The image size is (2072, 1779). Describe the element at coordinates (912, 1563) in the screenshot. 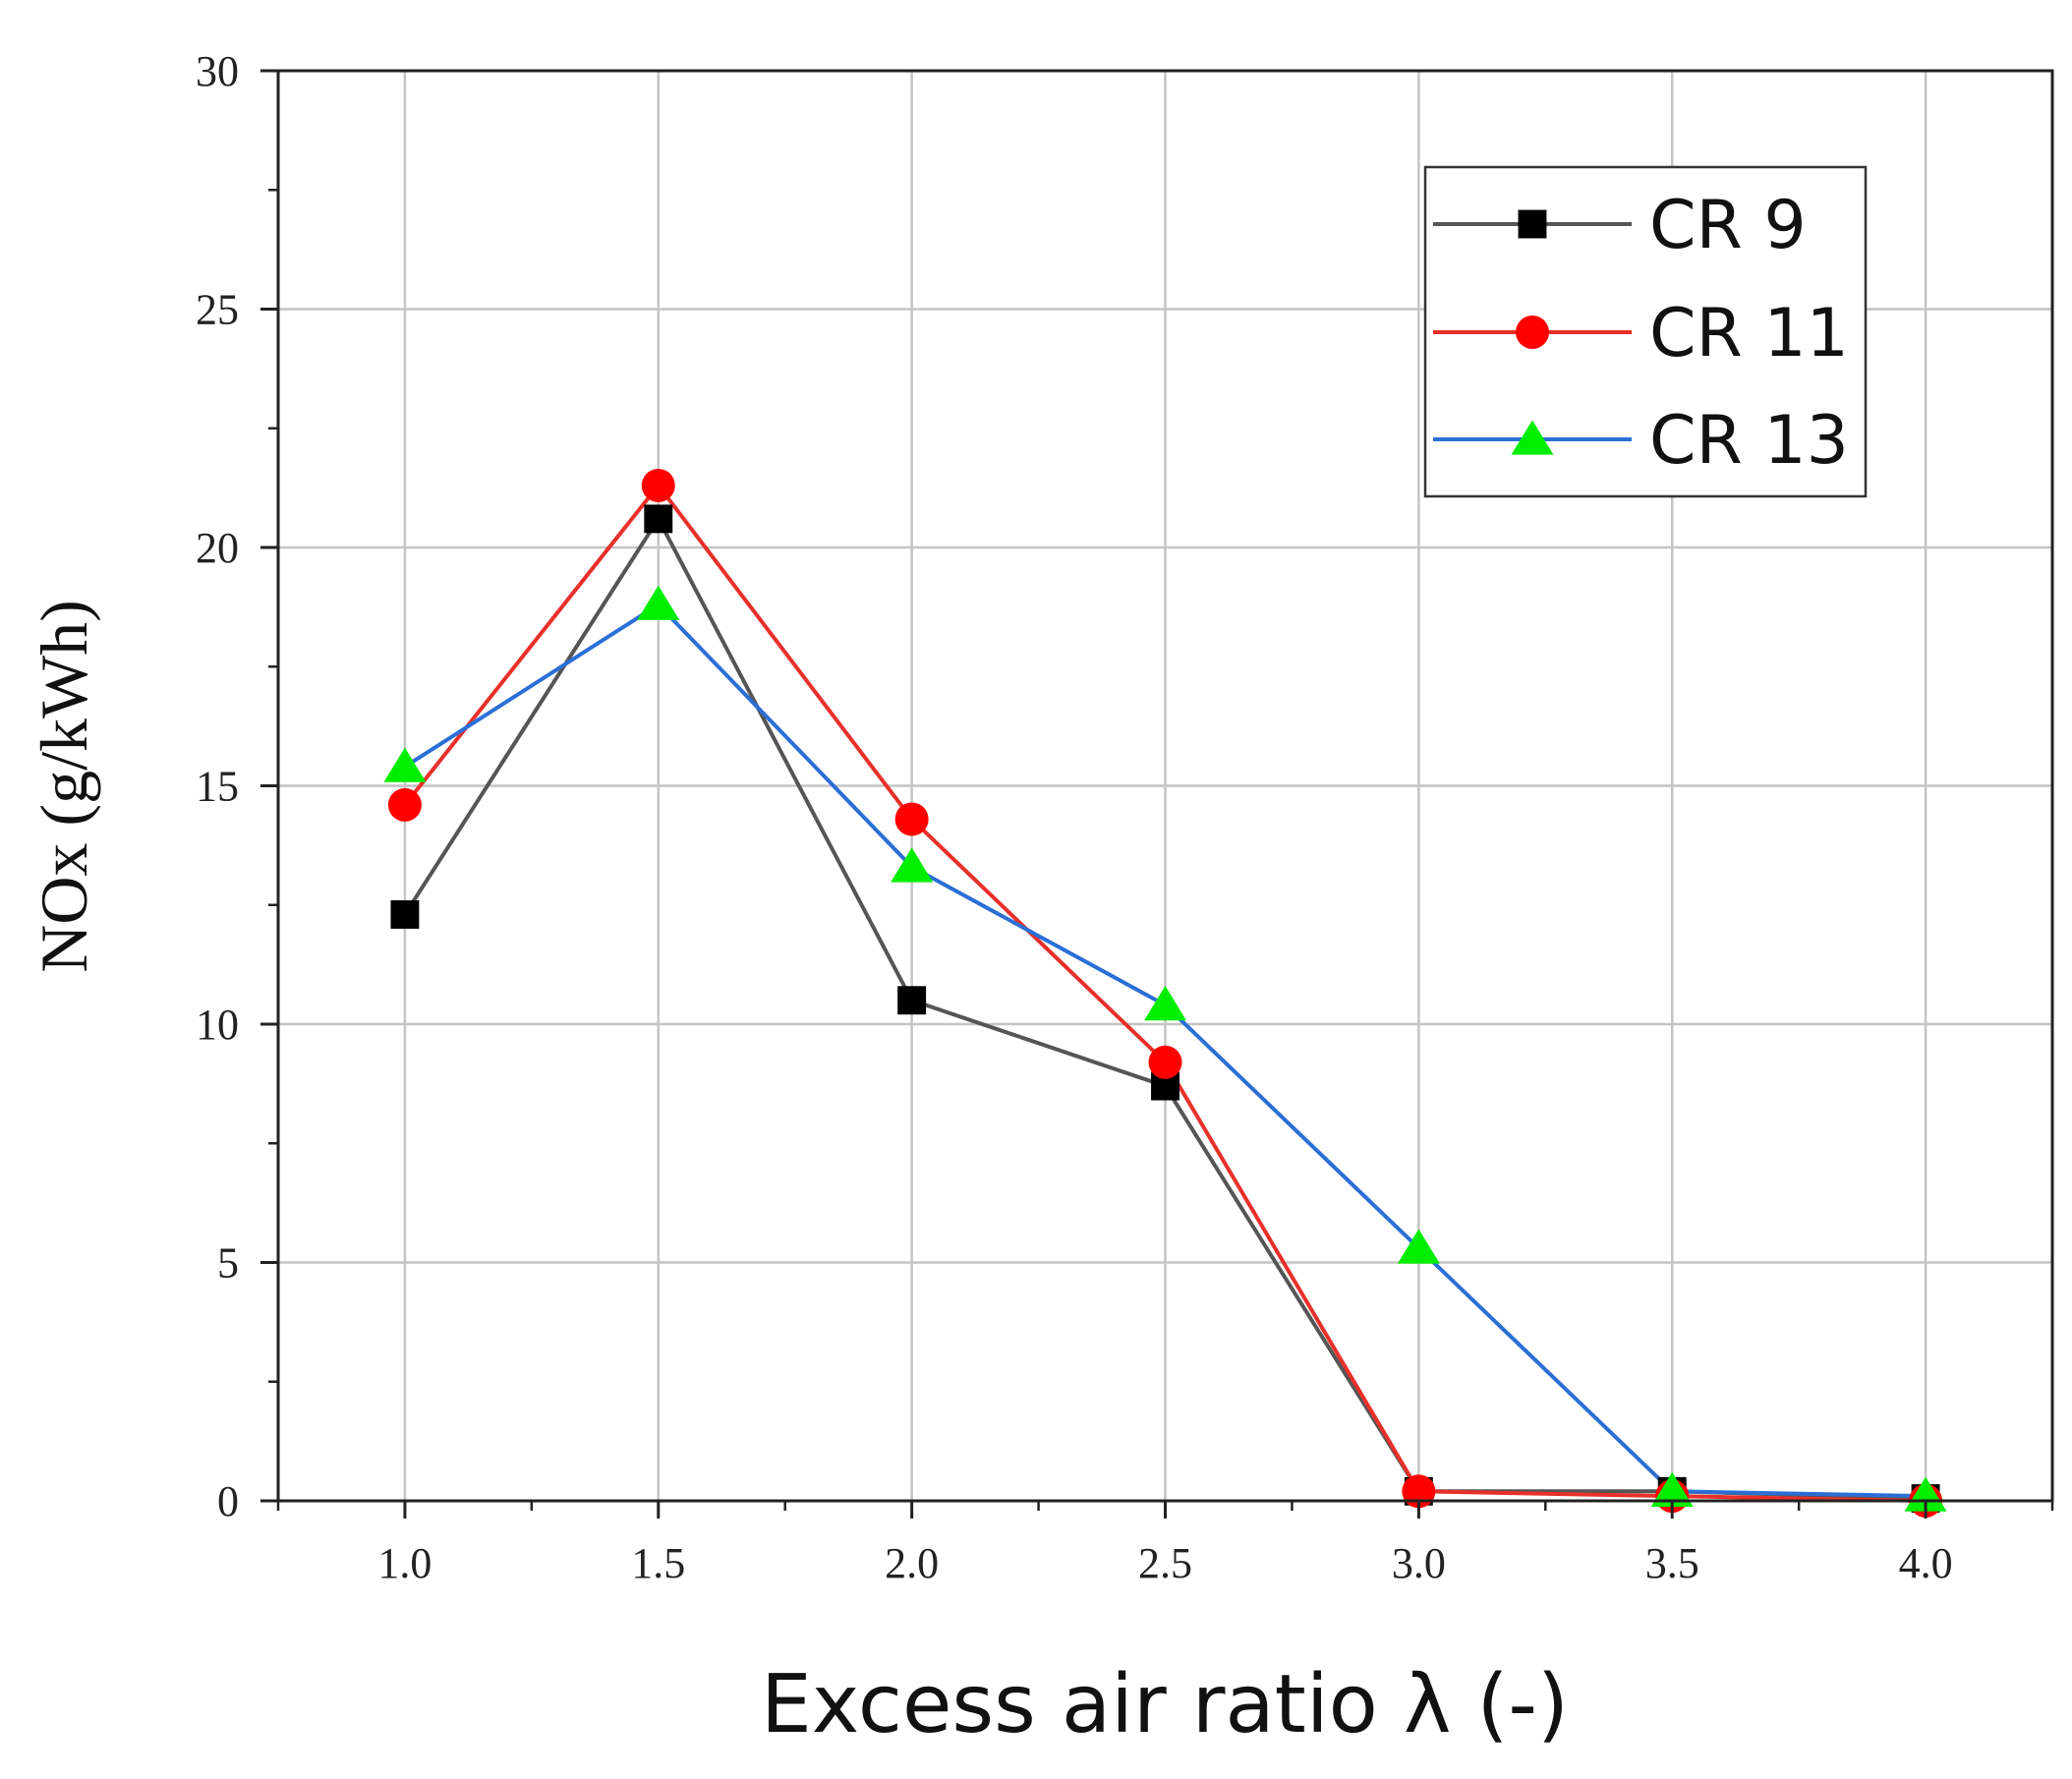

I see `x-tick-label: 2.0` at that location.